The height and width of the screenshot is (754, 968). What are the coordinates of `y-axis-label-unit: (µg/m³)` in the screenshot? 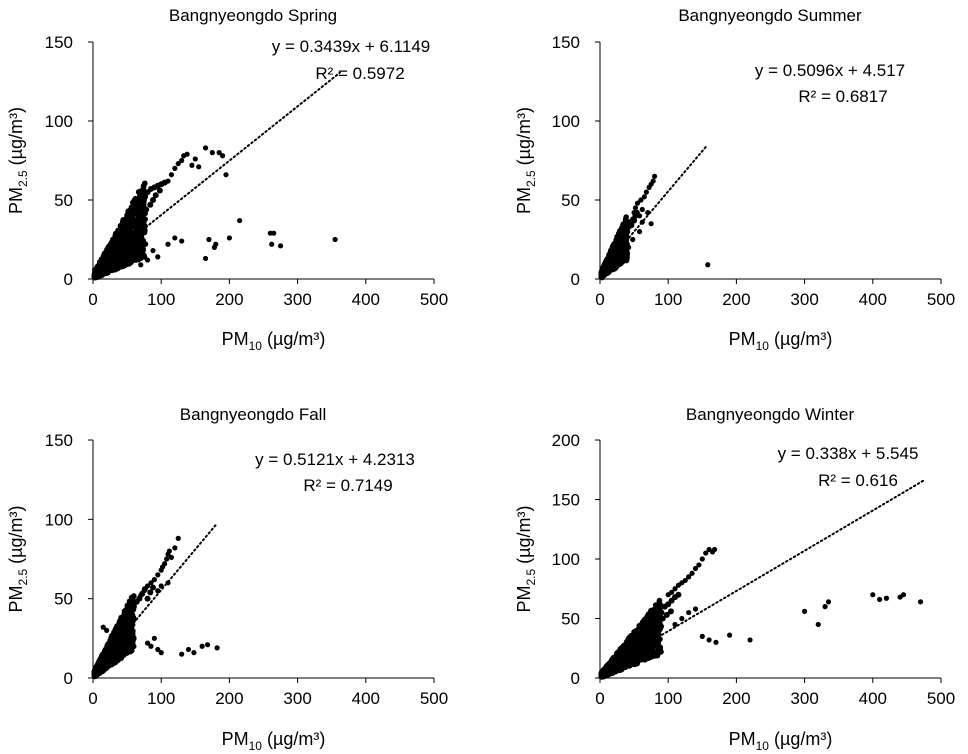 It's located at (16, 536).